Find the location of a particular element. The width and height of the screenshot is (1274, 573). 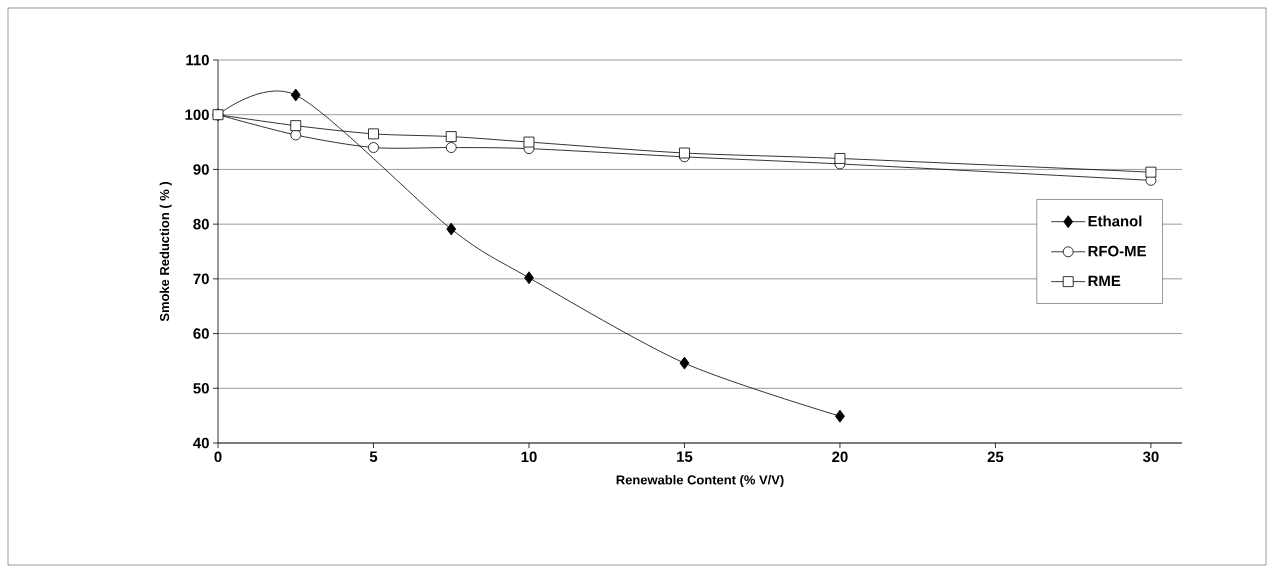

y-tick-label: 40 is located at coordinates (201, 443).